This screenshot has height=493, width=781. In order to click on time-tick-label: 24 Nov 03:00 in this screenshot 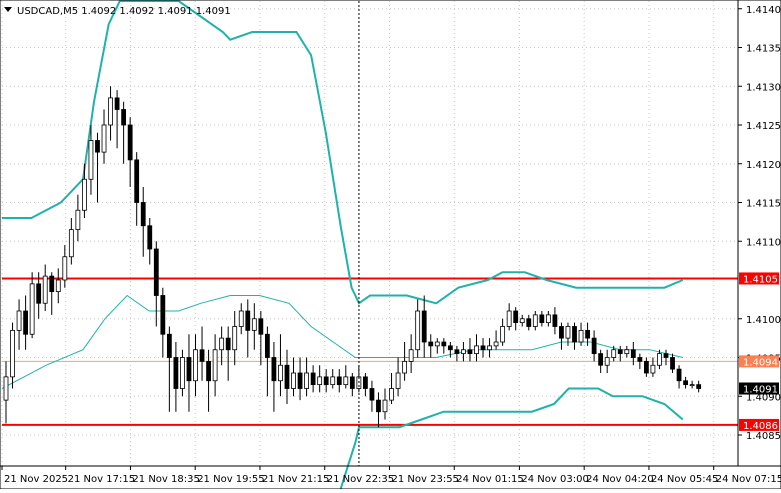, I will do `click(554, 479)`.